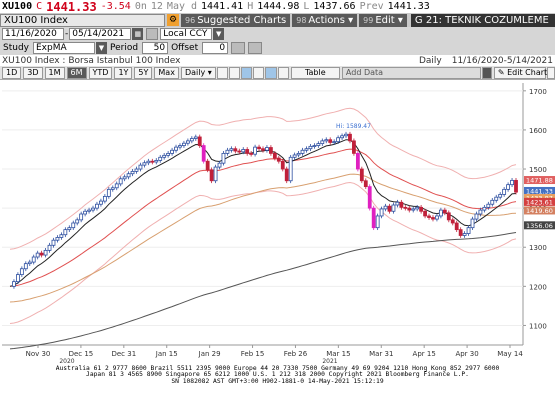 Image resolution: width=555 pixels, height=400 pixels. I want to click on edit-button: 99 Edit ▾, so click(383, 20).